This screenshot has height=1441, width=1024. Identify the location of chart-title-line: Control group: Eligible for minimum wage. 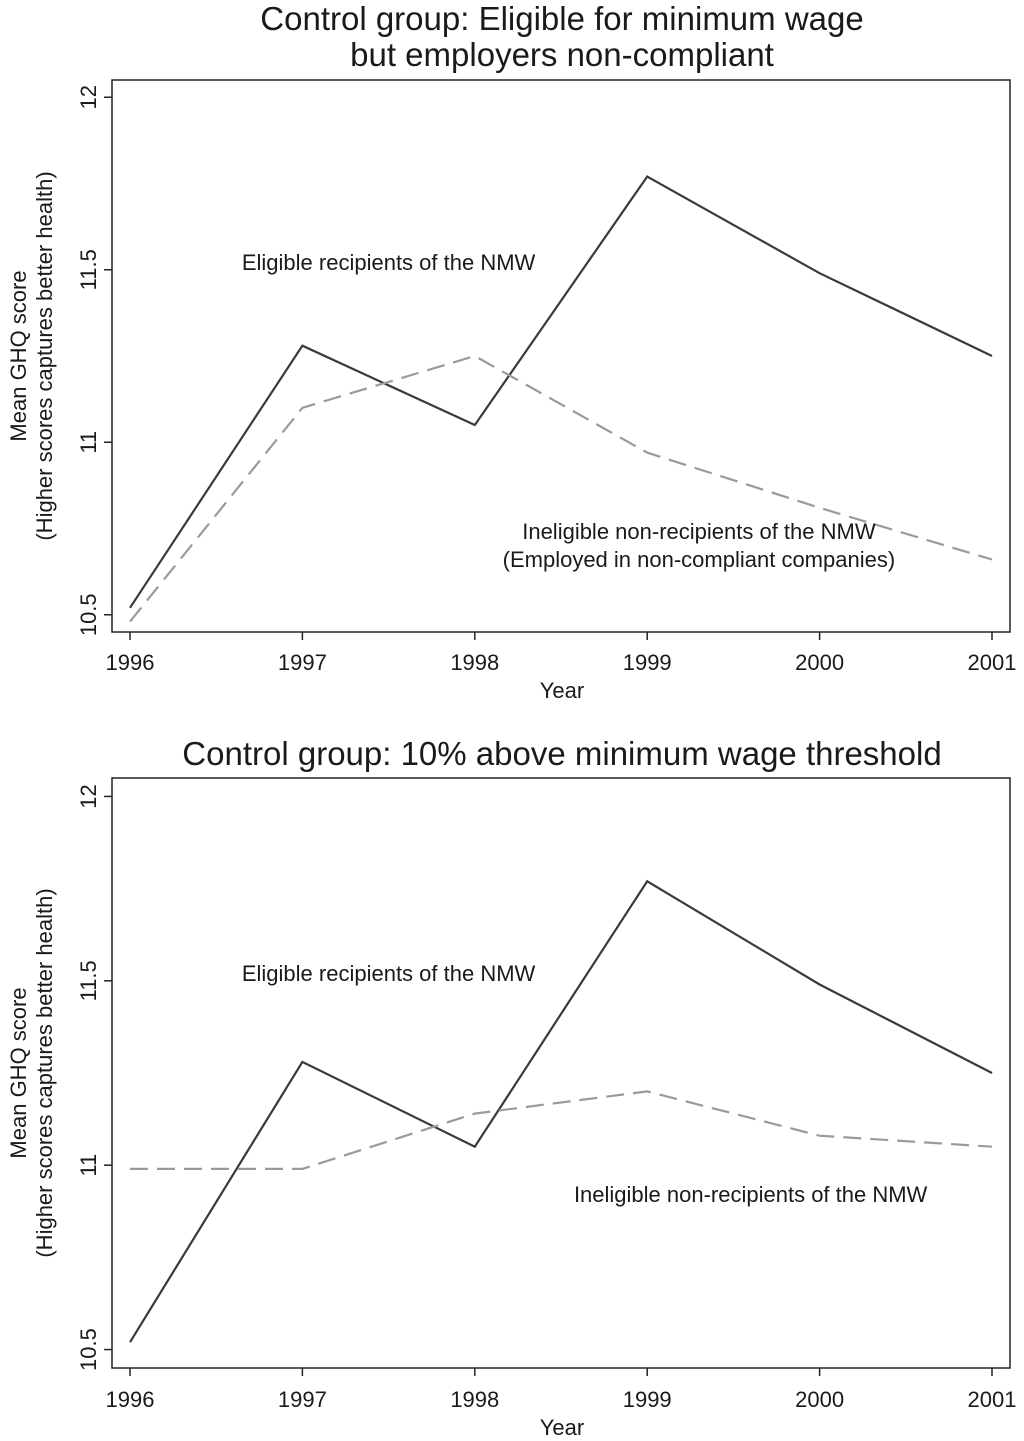
(561, 18).